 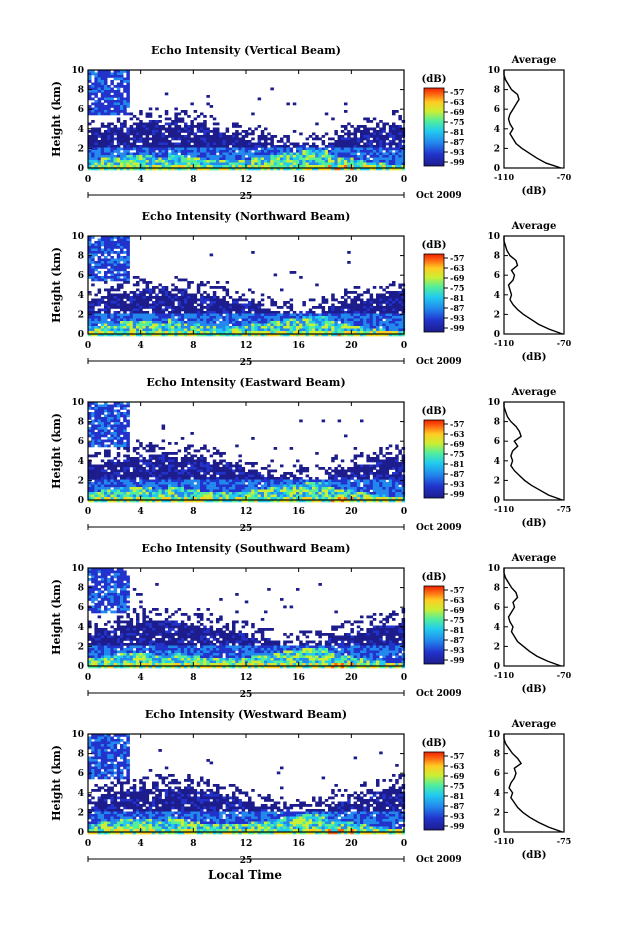 I want to click on x-tick-label: 4, so click(x=141, y=180).